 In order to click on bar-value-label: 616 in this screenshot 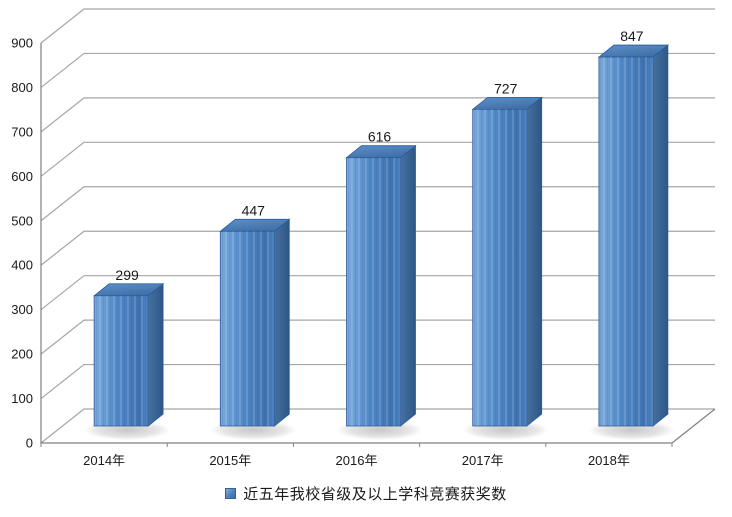, I will do `click(380, 137)`.